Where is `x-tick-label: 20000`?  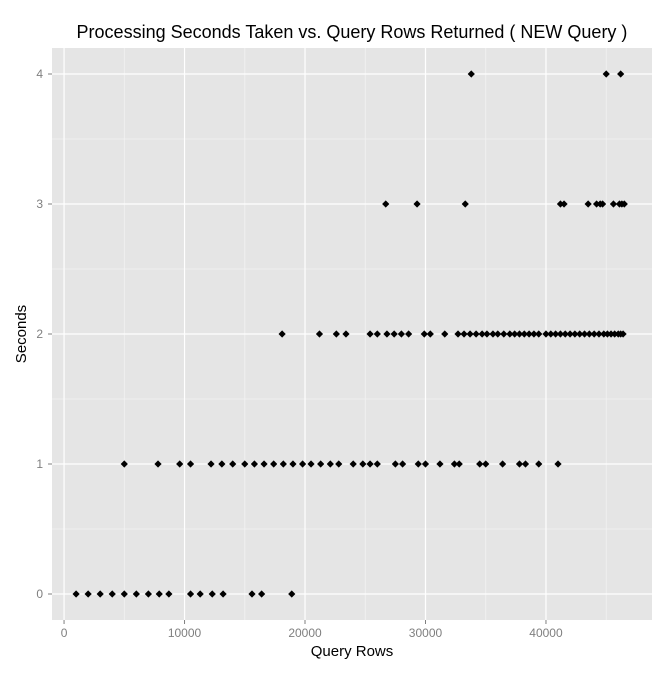 x-tick-label: 20000 is located at coordinates (305, 633).